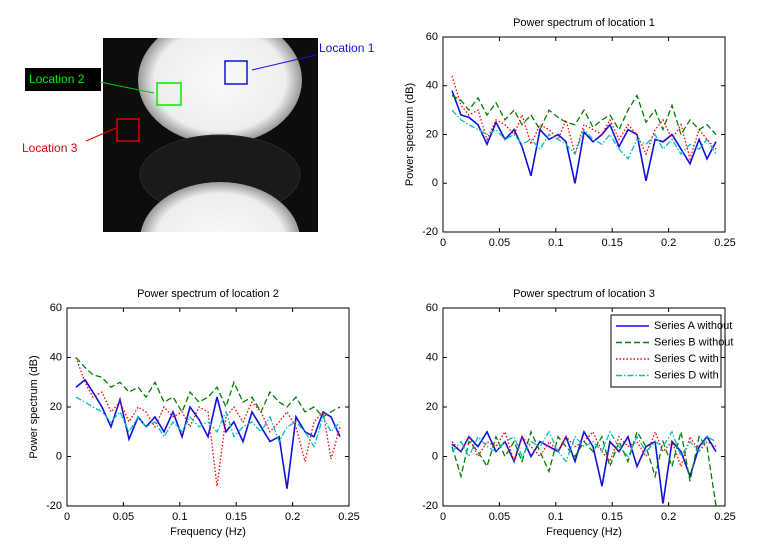 The width and height of the screenshot is (758, 558). Describe the element at coordinates (208, 294) in the screenshot. I see `chart-title: Power spectrum of location 2` at that location.